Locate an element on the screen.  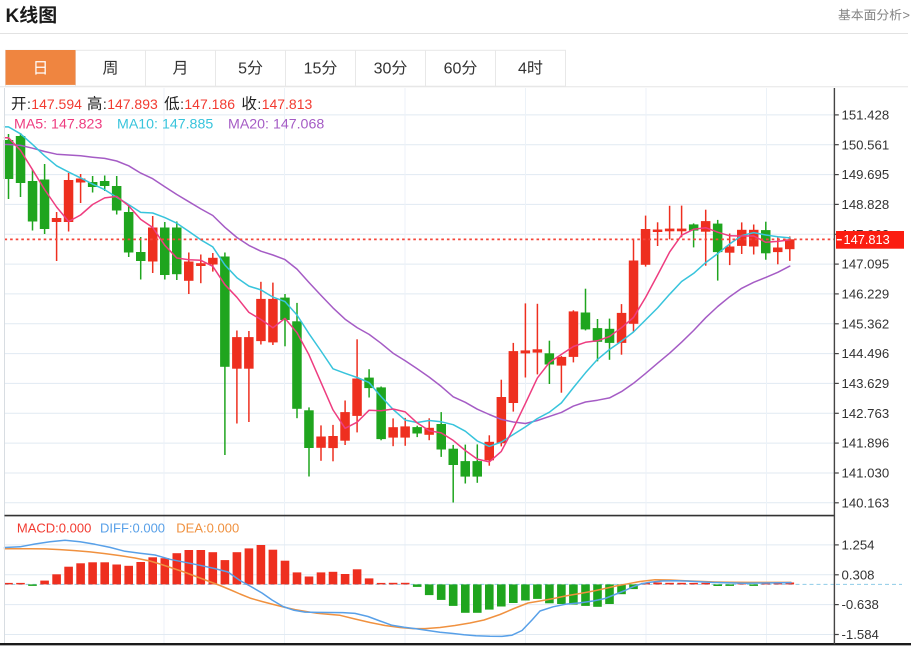
svg-text: 143.629 is located at coordinates (866, 383).